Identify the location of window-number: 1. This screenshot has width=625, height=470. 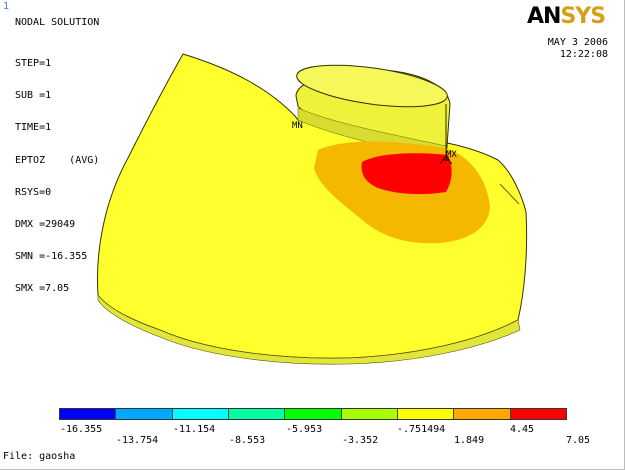
(6, 6).